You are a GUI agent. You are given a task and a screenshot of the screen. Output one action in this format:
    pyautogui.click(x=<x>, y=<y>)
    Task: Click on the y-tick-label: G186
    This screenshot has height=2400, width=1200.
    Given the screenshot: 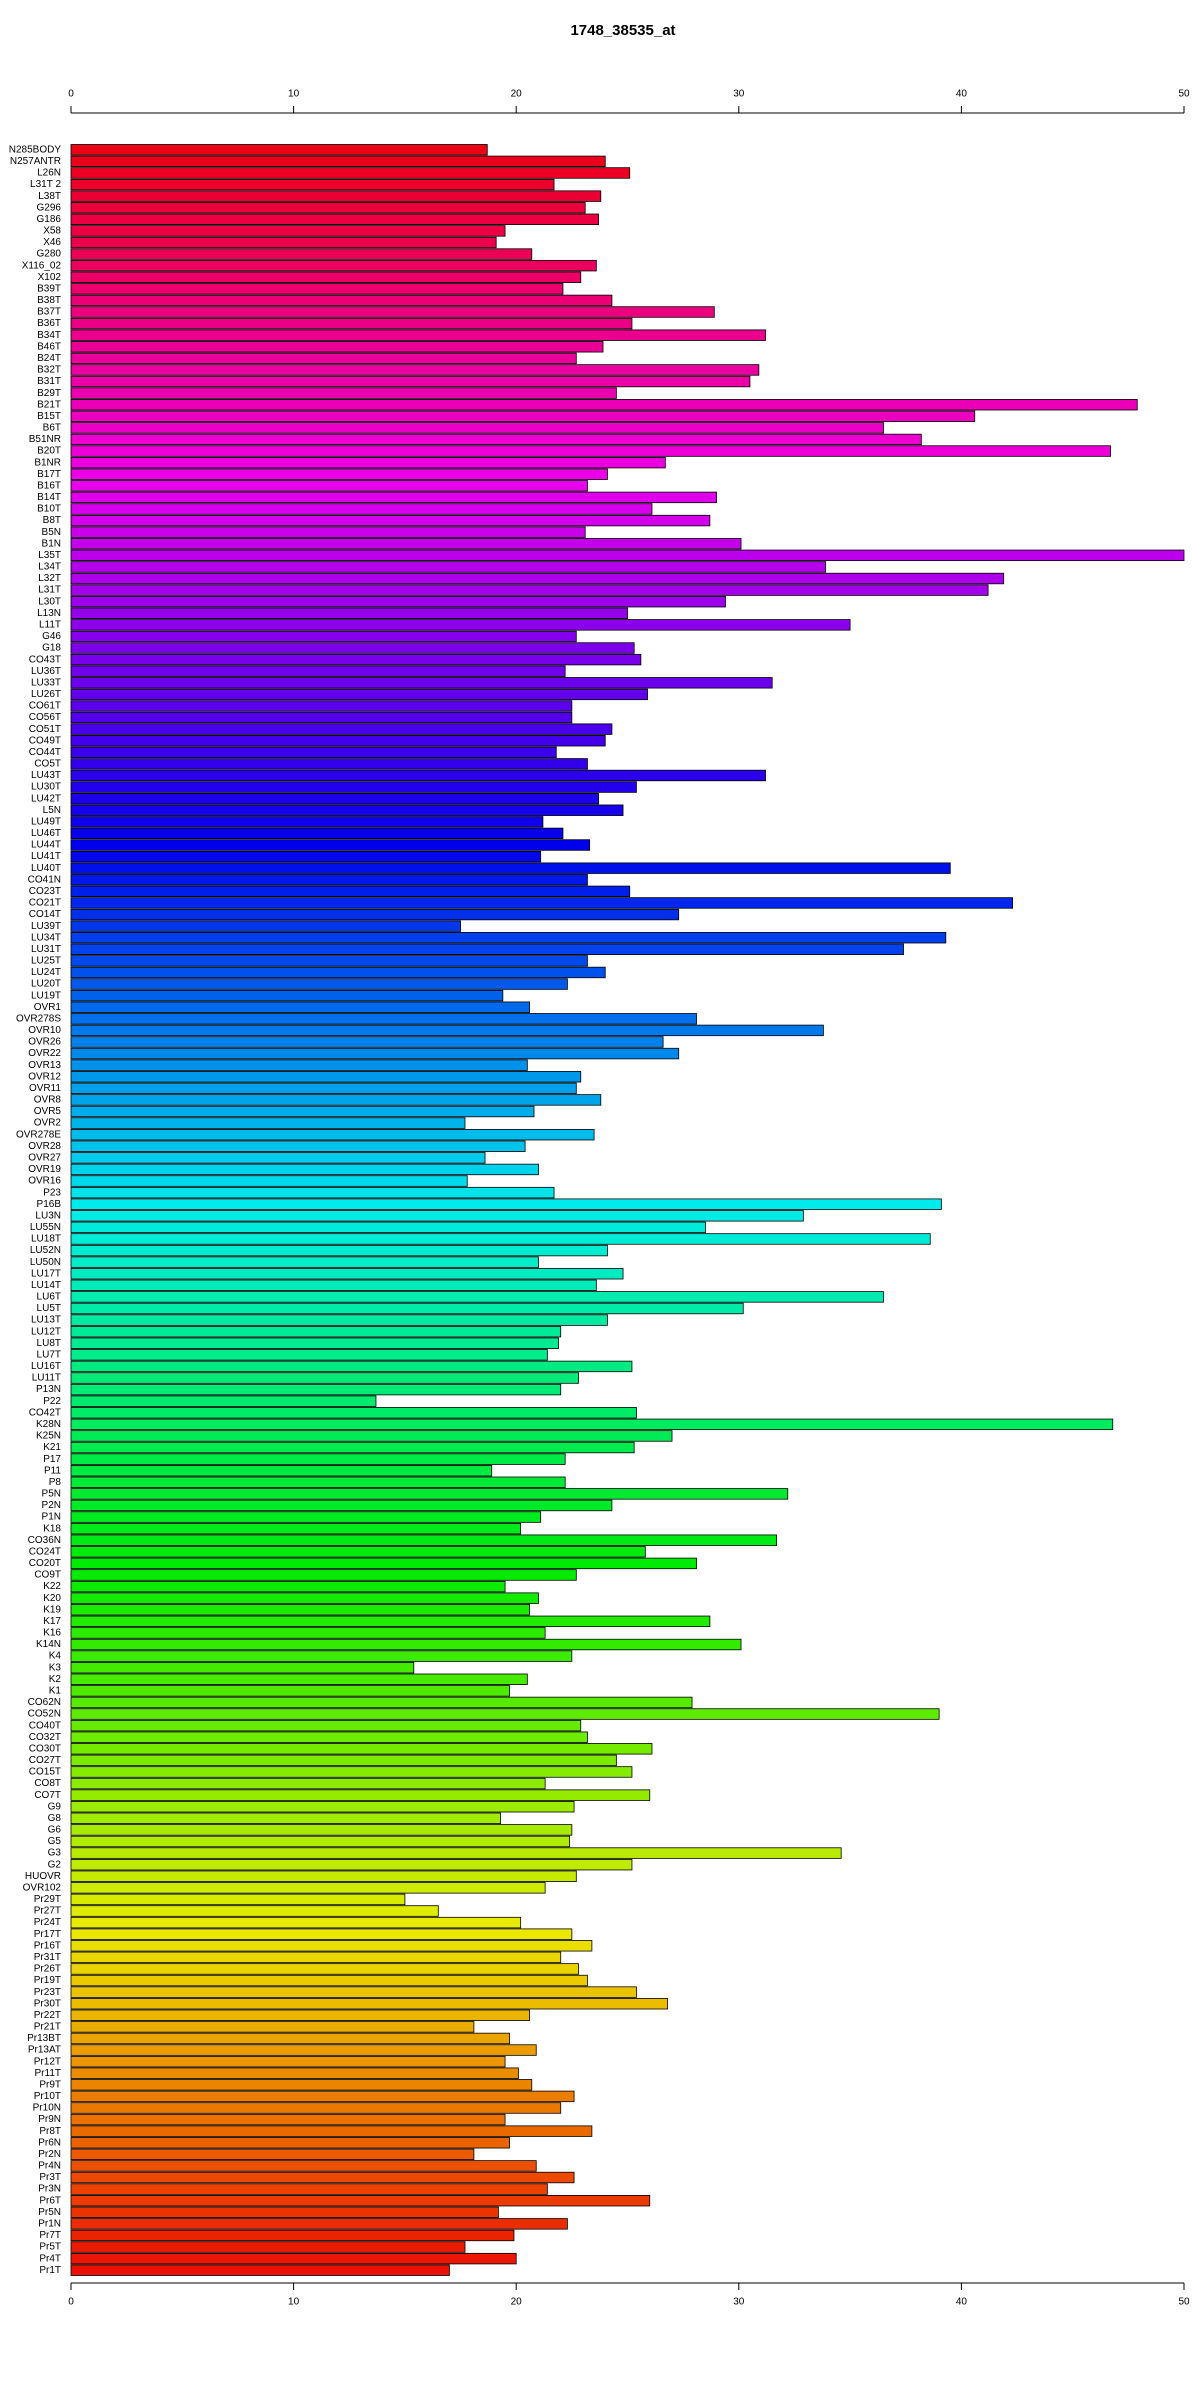 What is the action you would take?
    pyautogui.click(x=49, y=219)
    